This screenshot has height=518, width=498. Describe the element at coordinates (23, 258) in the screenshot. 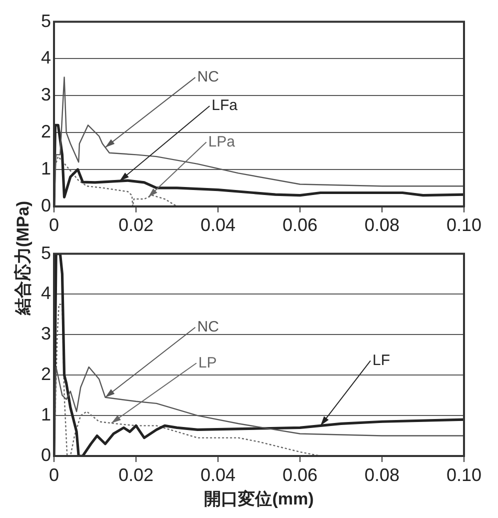

I see `y-axis-title: 結合応力(MPa)` at that location.